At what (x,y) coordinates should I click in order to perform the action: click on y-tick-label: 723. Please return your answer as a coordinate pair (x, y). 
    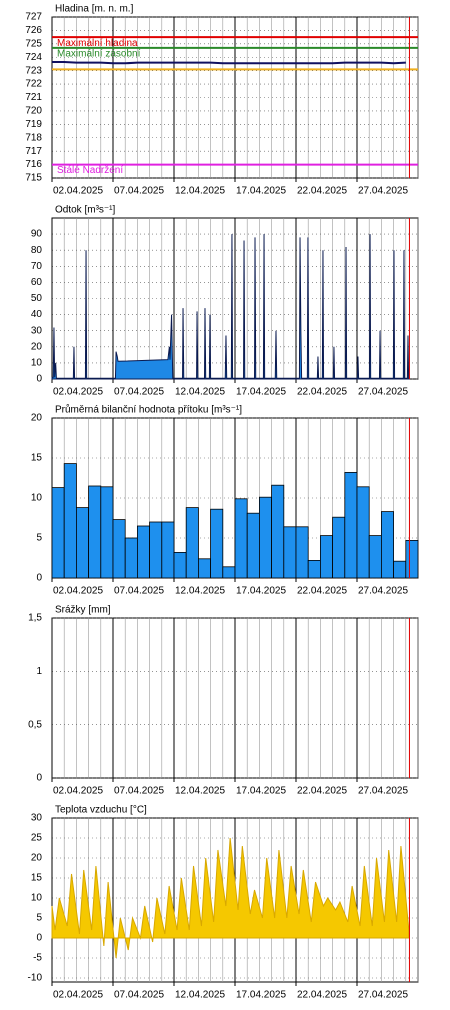
    Looking at the image, I should click on (33, 70).